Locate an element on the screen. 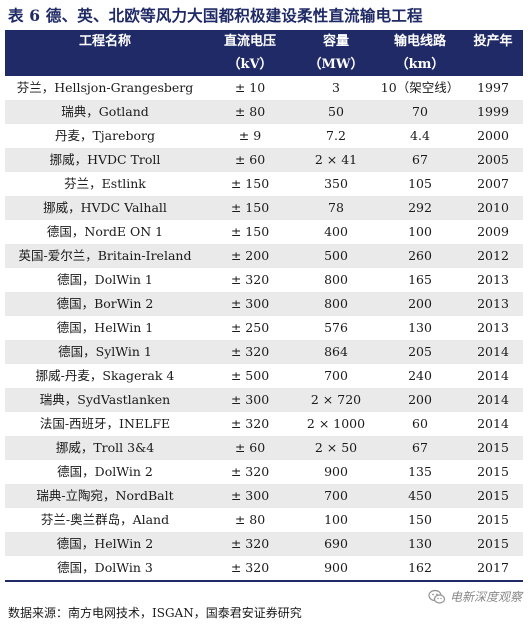 This screenshot has height=625, width=528. cell-dc-voltage: ± 300 is located at coordinates (250, 399).